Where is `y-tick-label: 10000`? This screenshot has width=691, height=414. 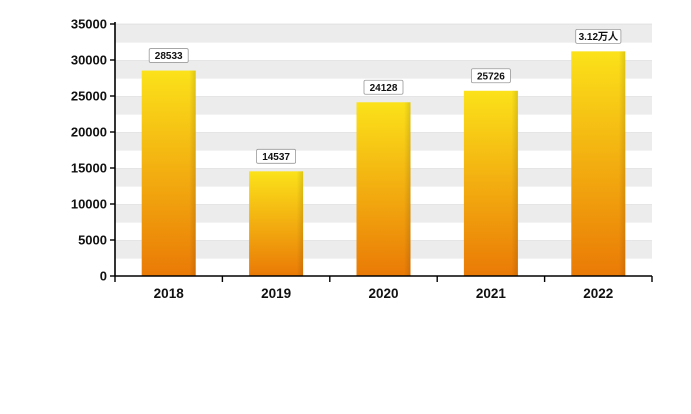 y-tick-label: 10000 is located at coordinates (89, 204).